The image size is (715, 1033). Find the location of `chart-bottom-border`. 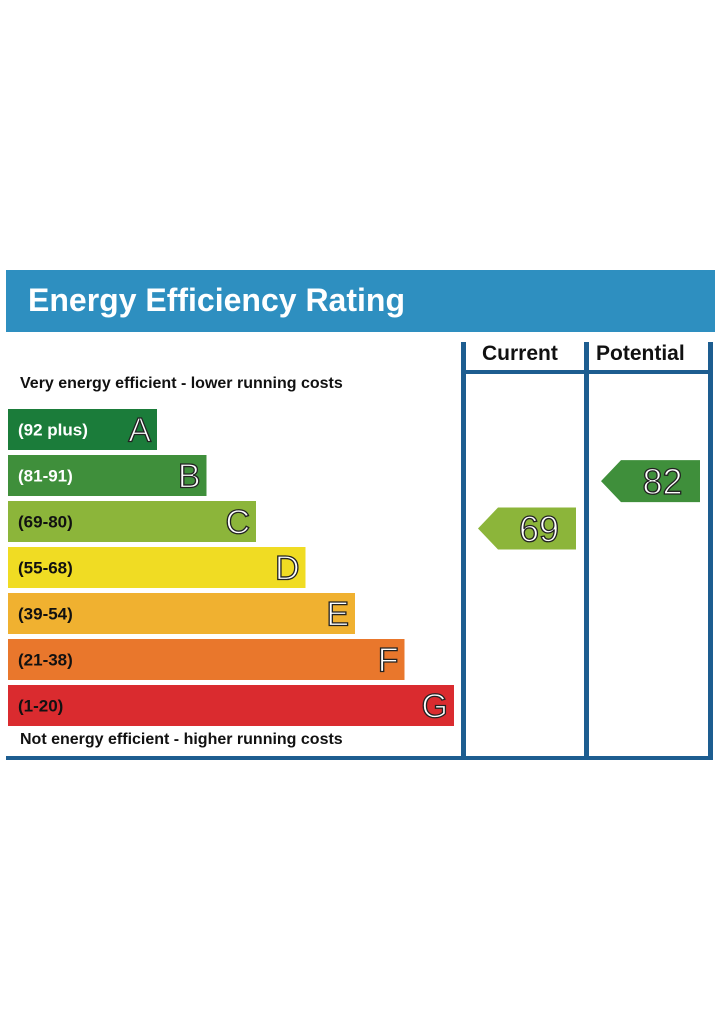

chart-bottom-border is located at coordinates (359, 758).